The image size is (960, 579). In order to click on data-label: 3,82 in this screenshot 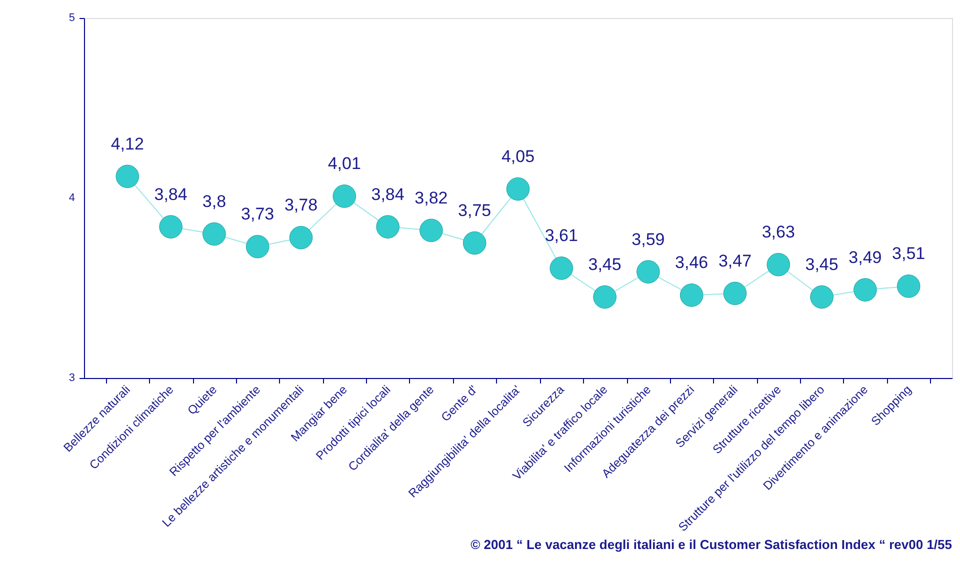, I will do `click(431, 198)`.